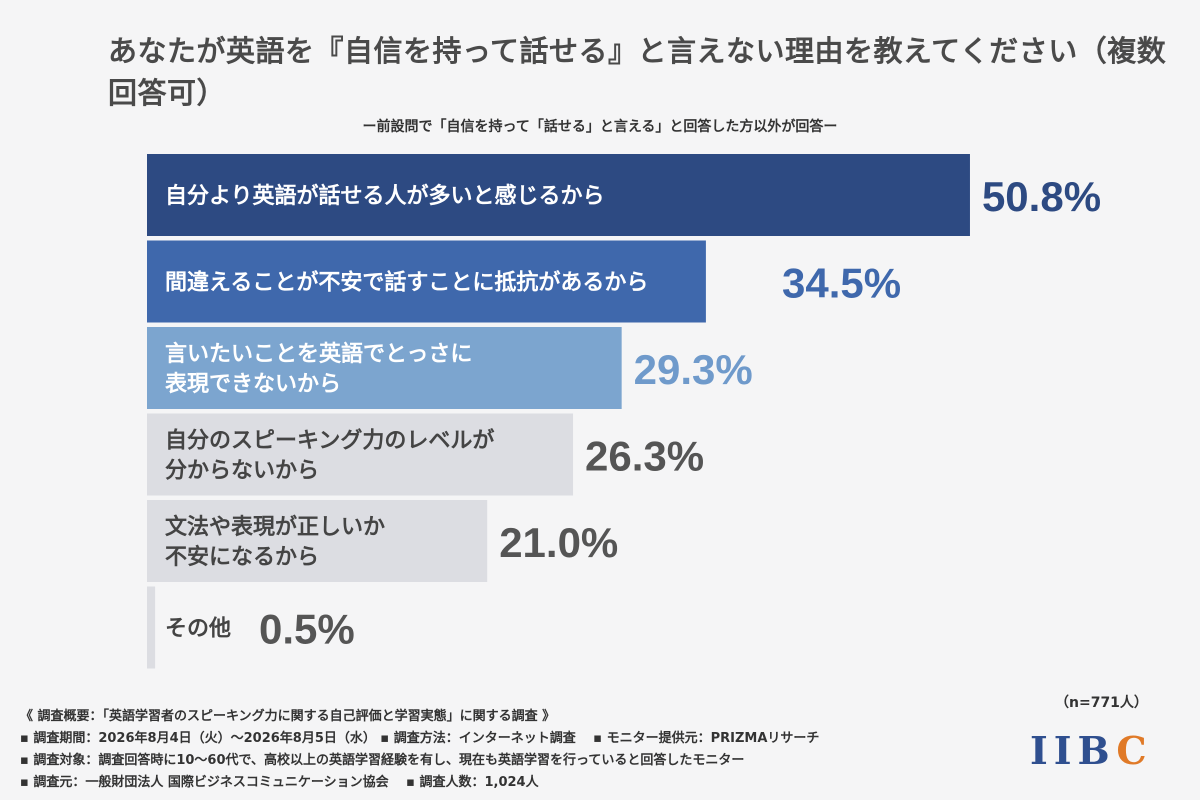 The image size is (1200, 800). Describe the element at coordinates (637, 72) in the screenshot. I see `chart-title: あなたが英語を『自信を持って話せる』と言えない理由を教えてください（複数回答可）` at that location.